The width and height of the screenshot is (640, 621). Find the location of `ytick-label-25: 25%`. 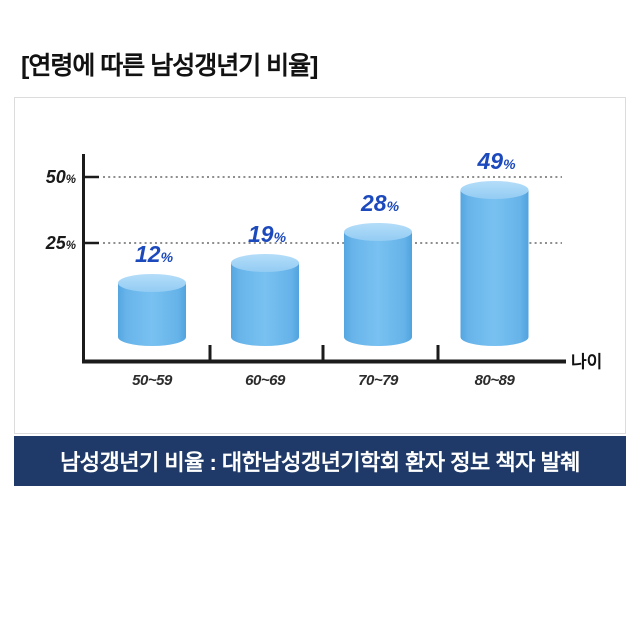

ytick-label-25: 25% is located at coordinates (60, 243).